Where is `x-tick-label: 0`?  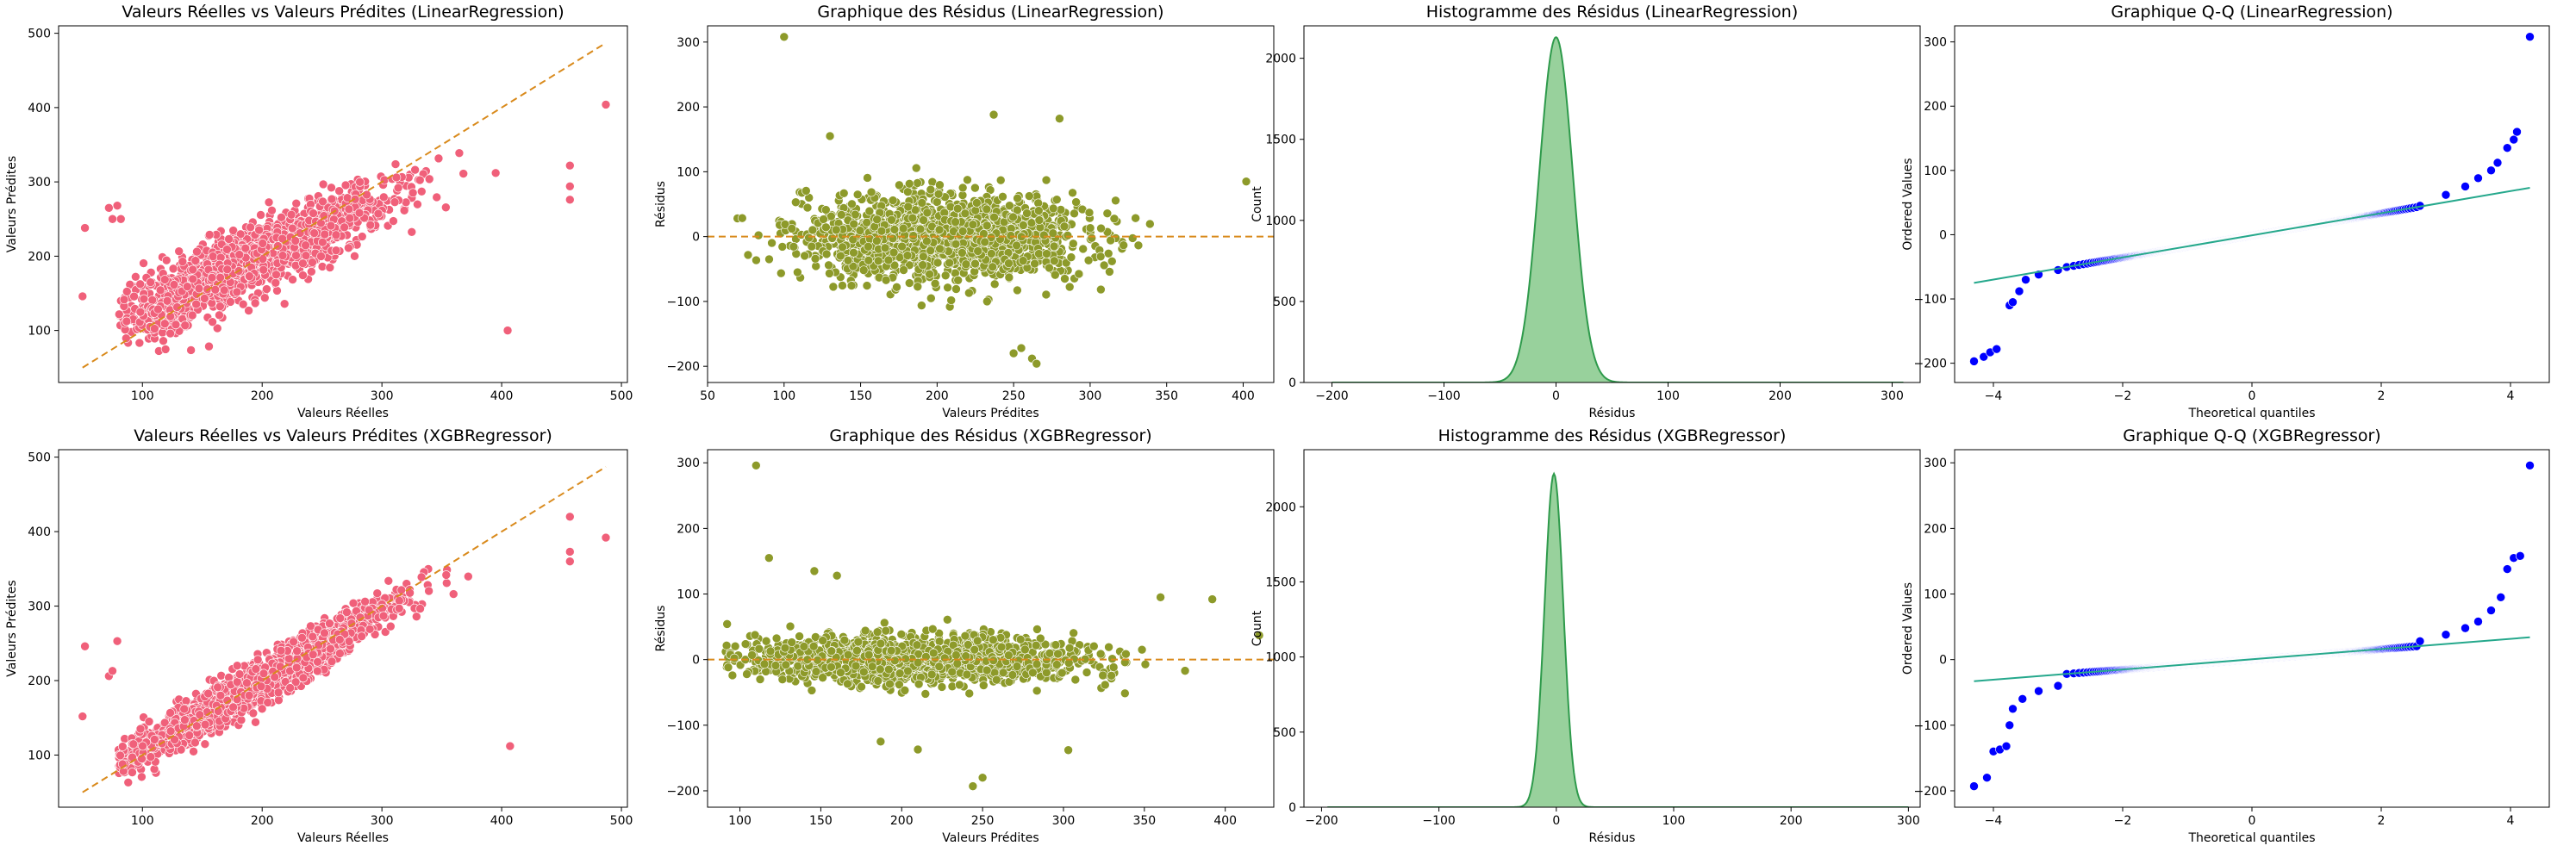
x-tick-label: 0 is located at coordinates (2252, 396).